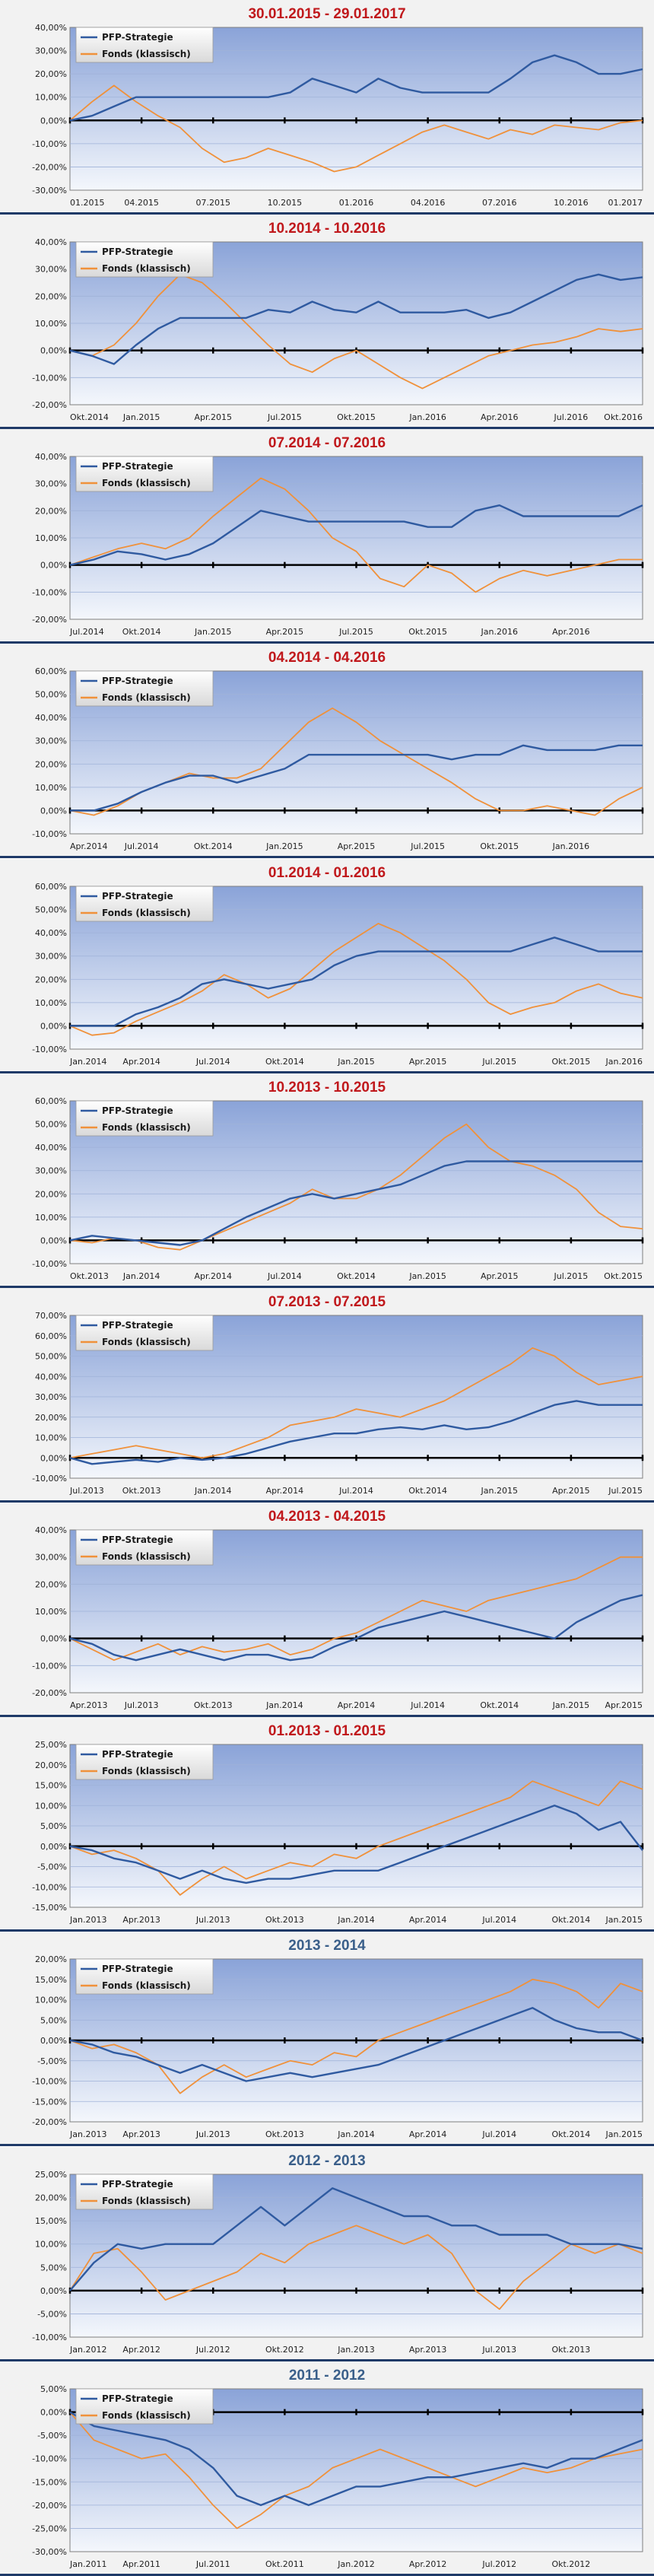 The height and width of the screenshot is (2576, 654). I want to click on x-tick-label: Jan.2013, so click(87, 2134).